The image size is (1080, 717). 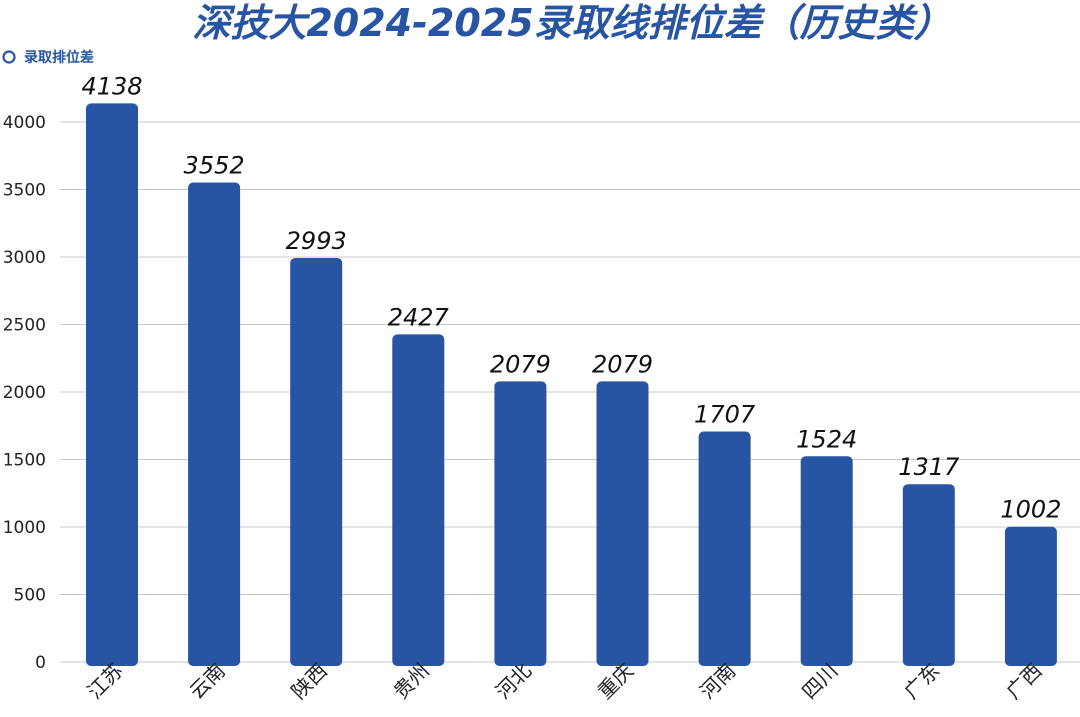 I want to click on data-label: 1002, so click(x=1030, y=510).